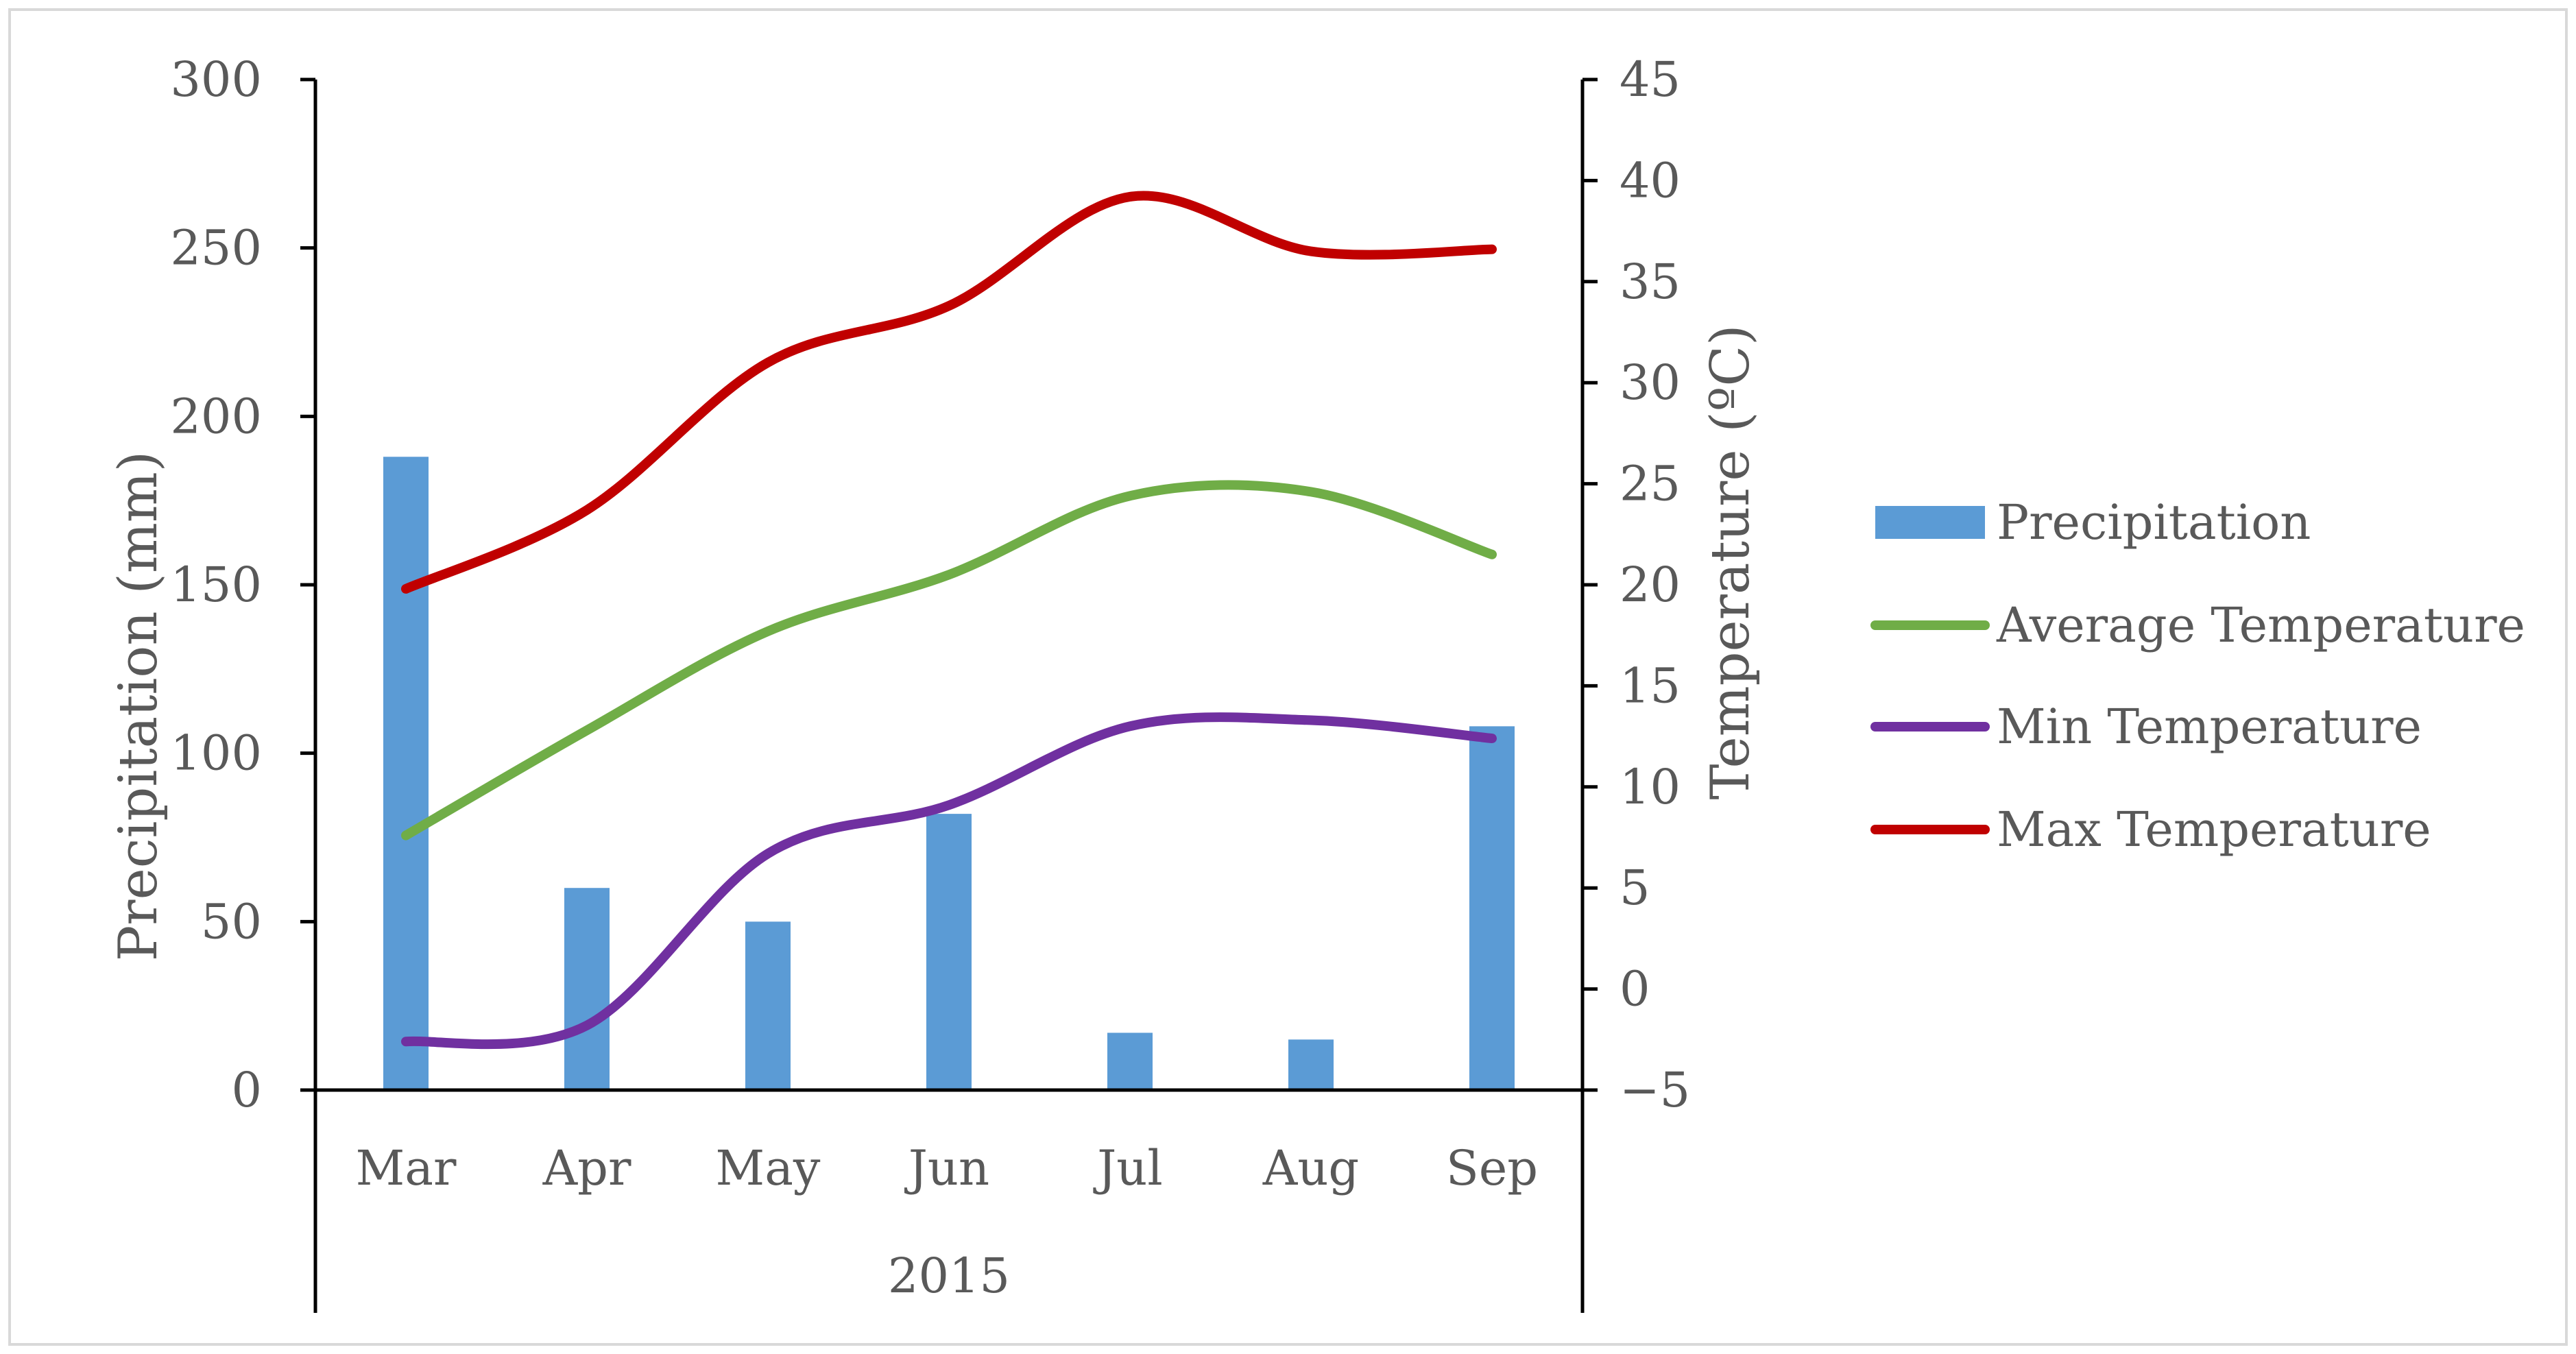 This screenshot has width=2576, height=1354. What do you see at coordinates (949, 393) in the screenshot?
I see `line-max-temperature` at bounding box center [949, 393].